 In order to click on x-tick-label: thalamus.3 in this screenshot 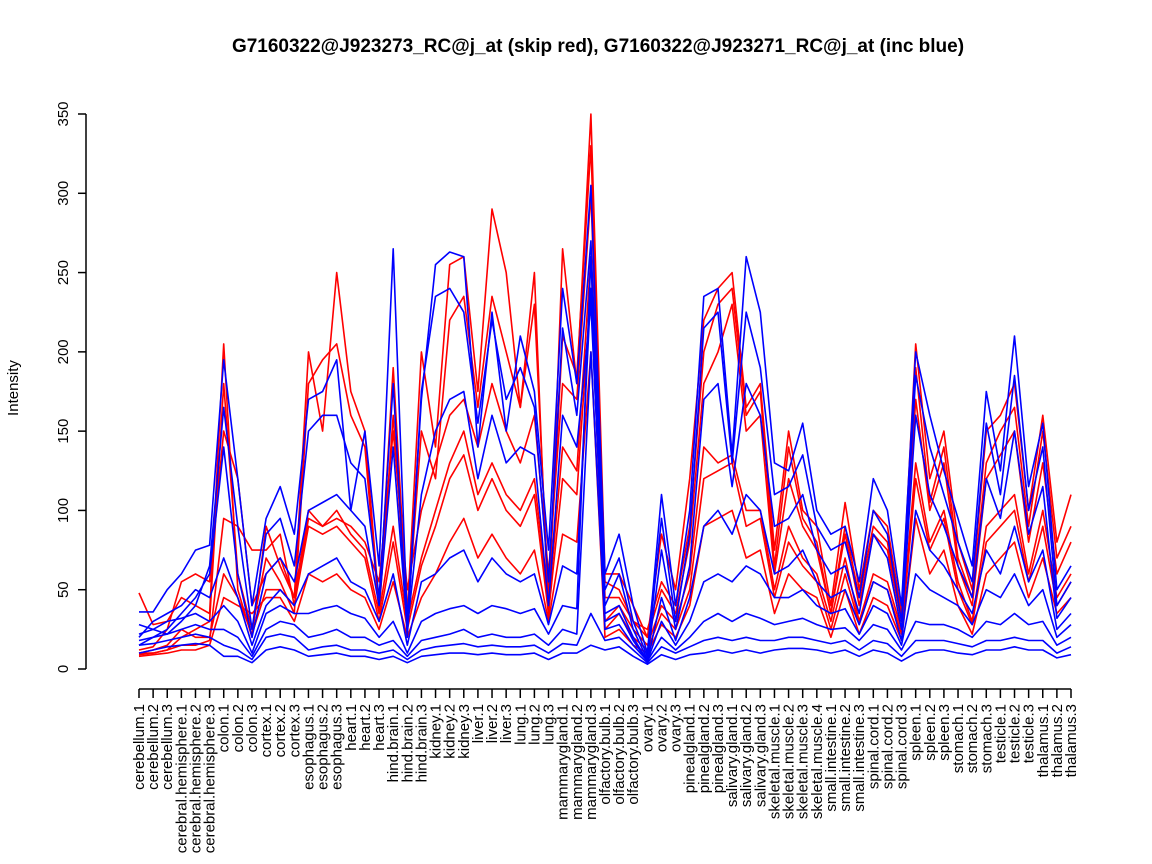, I will do `click(1071, 740)`.